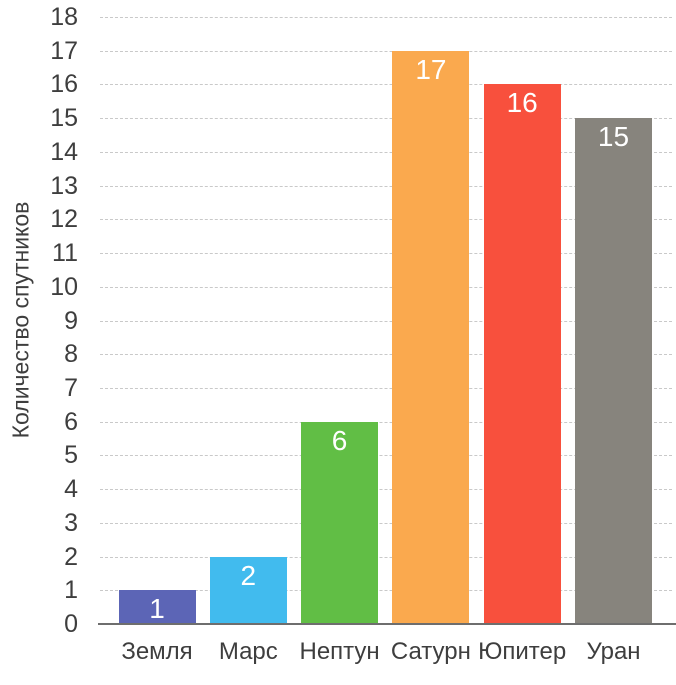 Image resolution: width=676 pixels, height=685 pixels. What do you see at coordinates (71, 387) in the screenshot?
I see `y-axis-tick-label: 7` at bounding box center [71, 387].